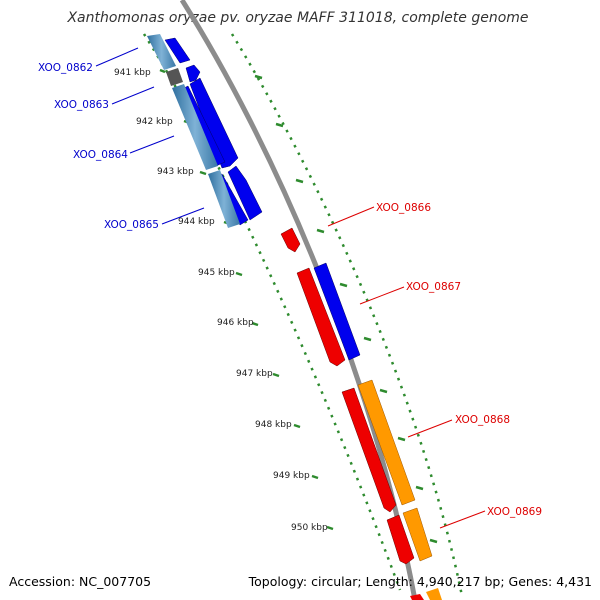  Describe the element at coordinates (196, 222) in the screenshot. I see `scale-label: 944 kbp` at that location.